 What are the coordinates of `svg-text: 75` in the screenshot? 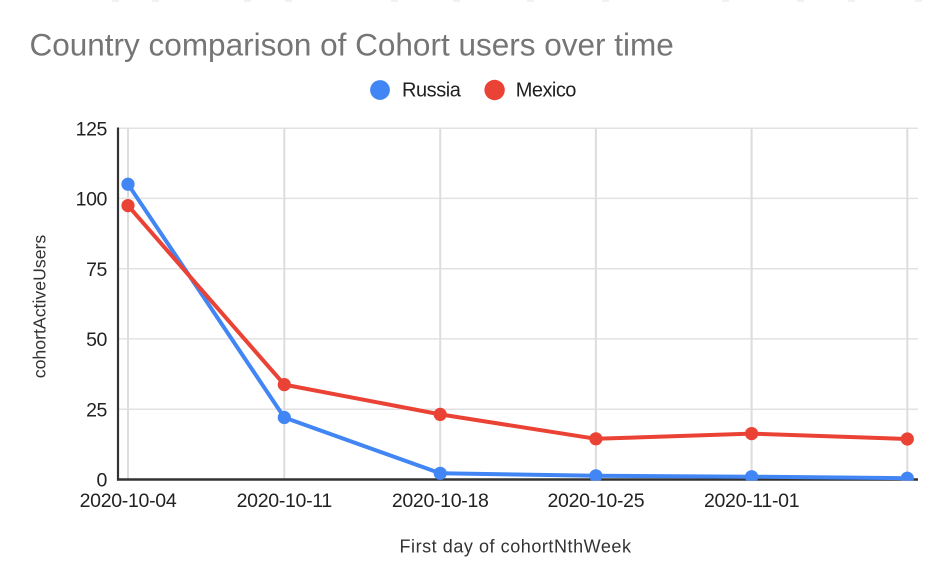 It's located at (96, 270).